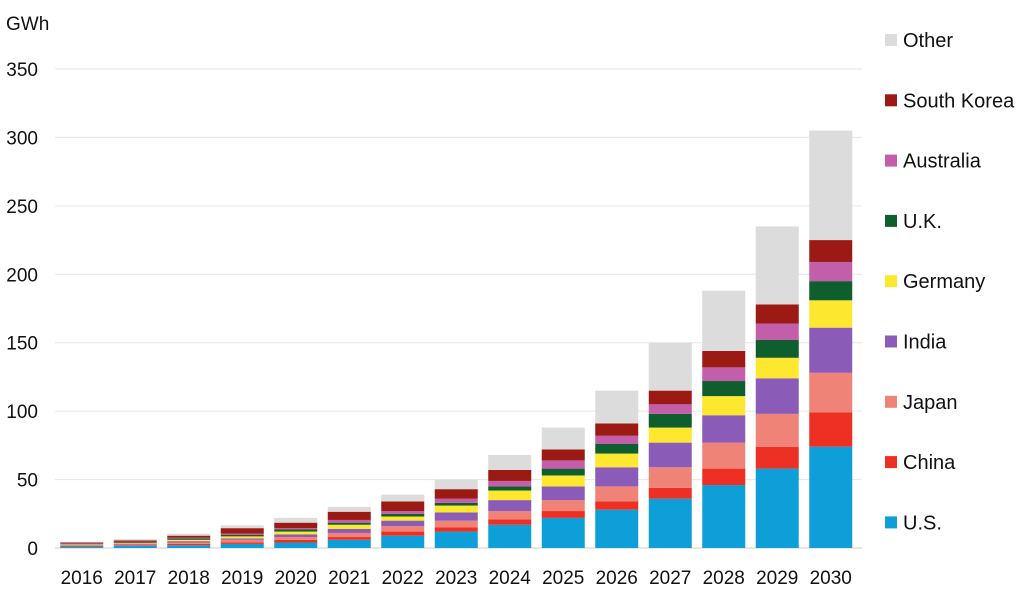  What do you see at coordinates (831, 578) in the screenshot?
I see `x-tick-label: 2030` at bounding box center [831, 578].